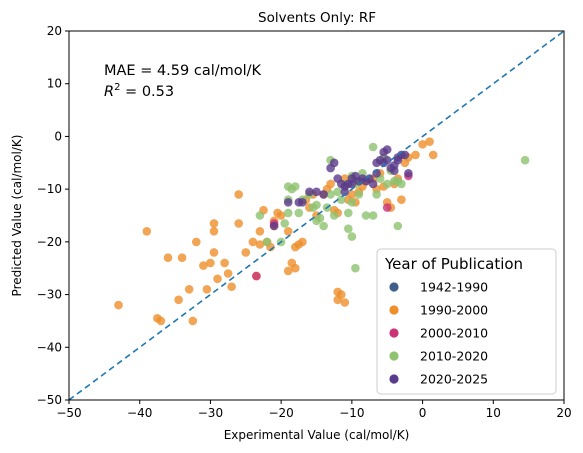 The image size is (583, 453). I want to click on x-tick-label: −50, so click(68, 413).